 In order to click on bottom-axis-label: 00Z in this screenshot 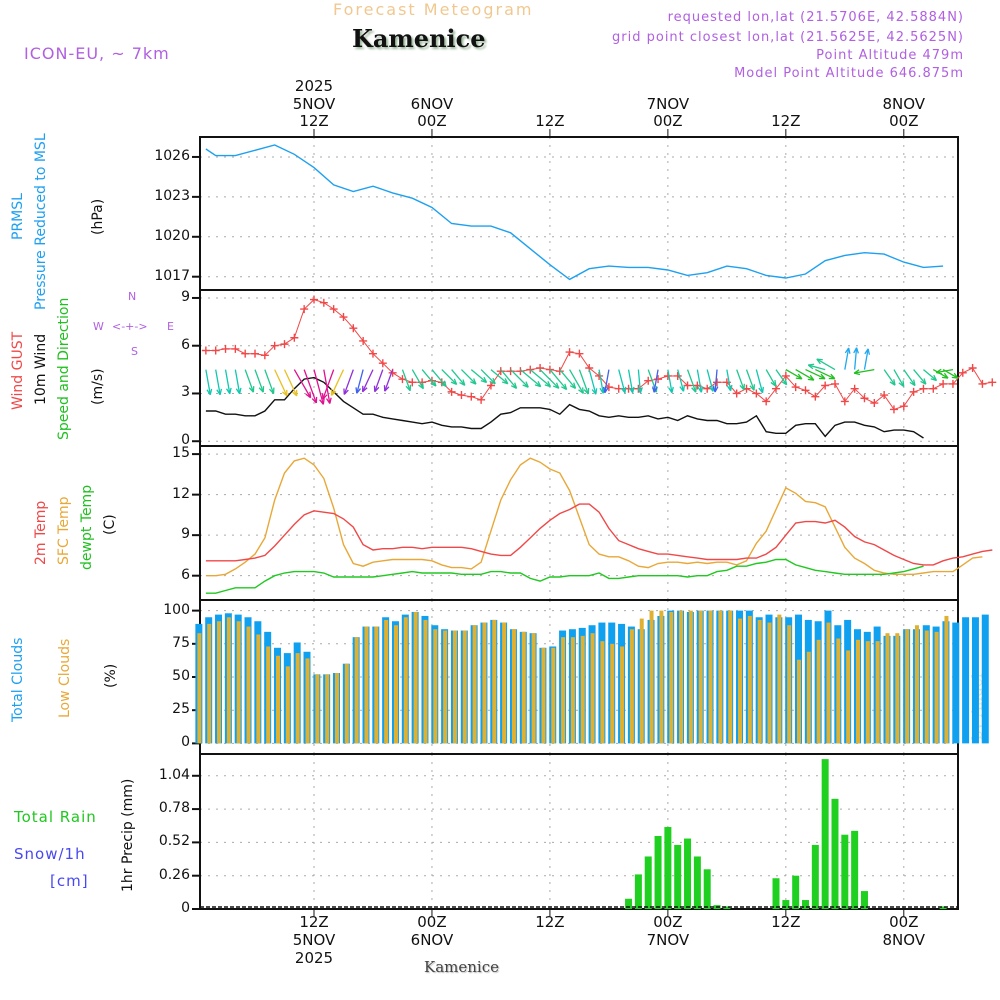, I will do `click(668, 922)`.